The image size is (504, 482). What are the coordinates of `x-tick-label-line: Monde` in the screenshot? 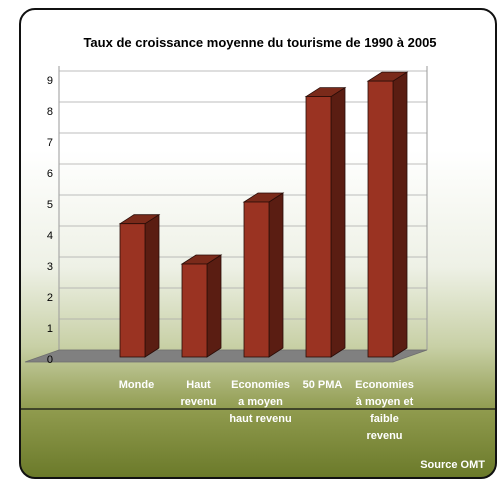 It's located at (136, 385).